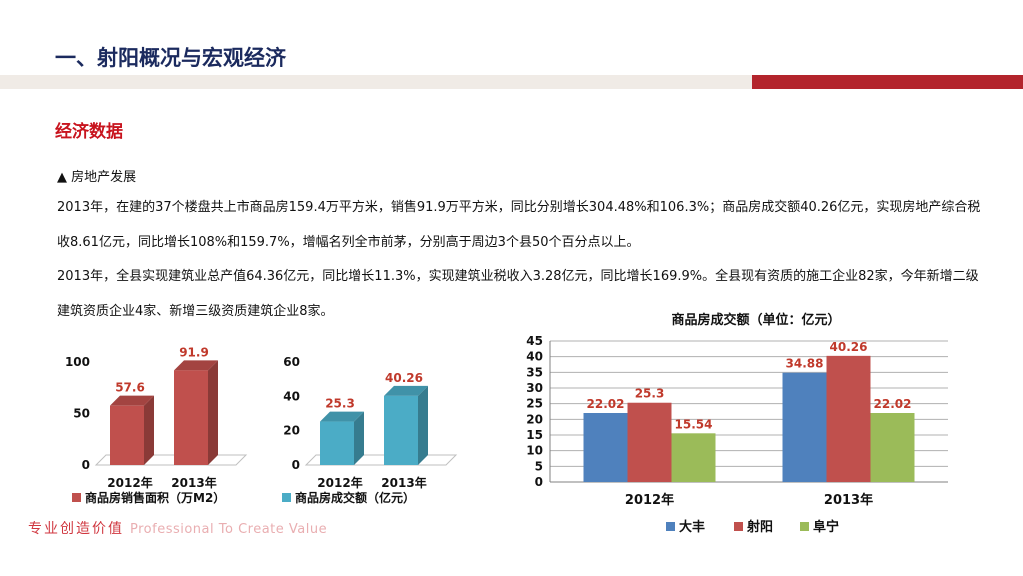 This screenshot has width=1023, height=576. I want to click on y-tick-label: 35, so click(534, 372).